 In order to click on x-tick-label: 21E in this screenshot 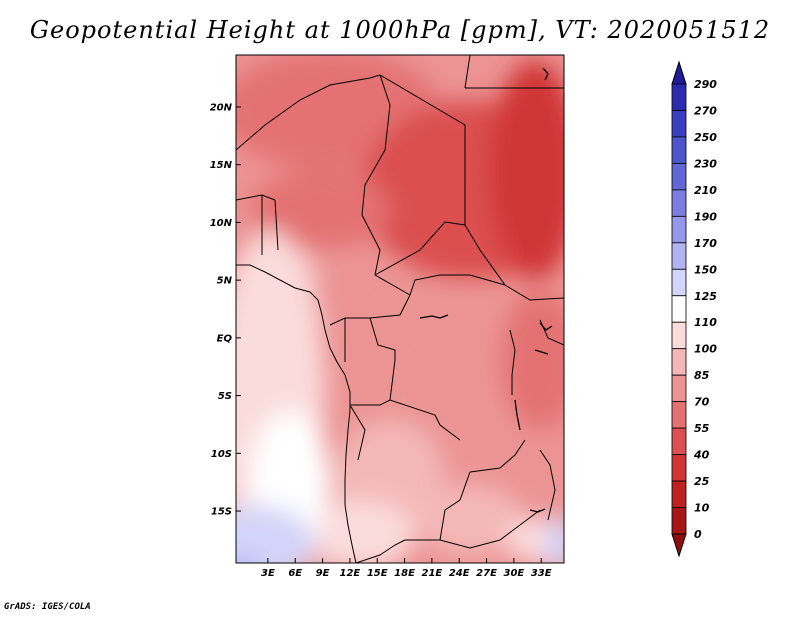, I will do `click(432, 573)`.